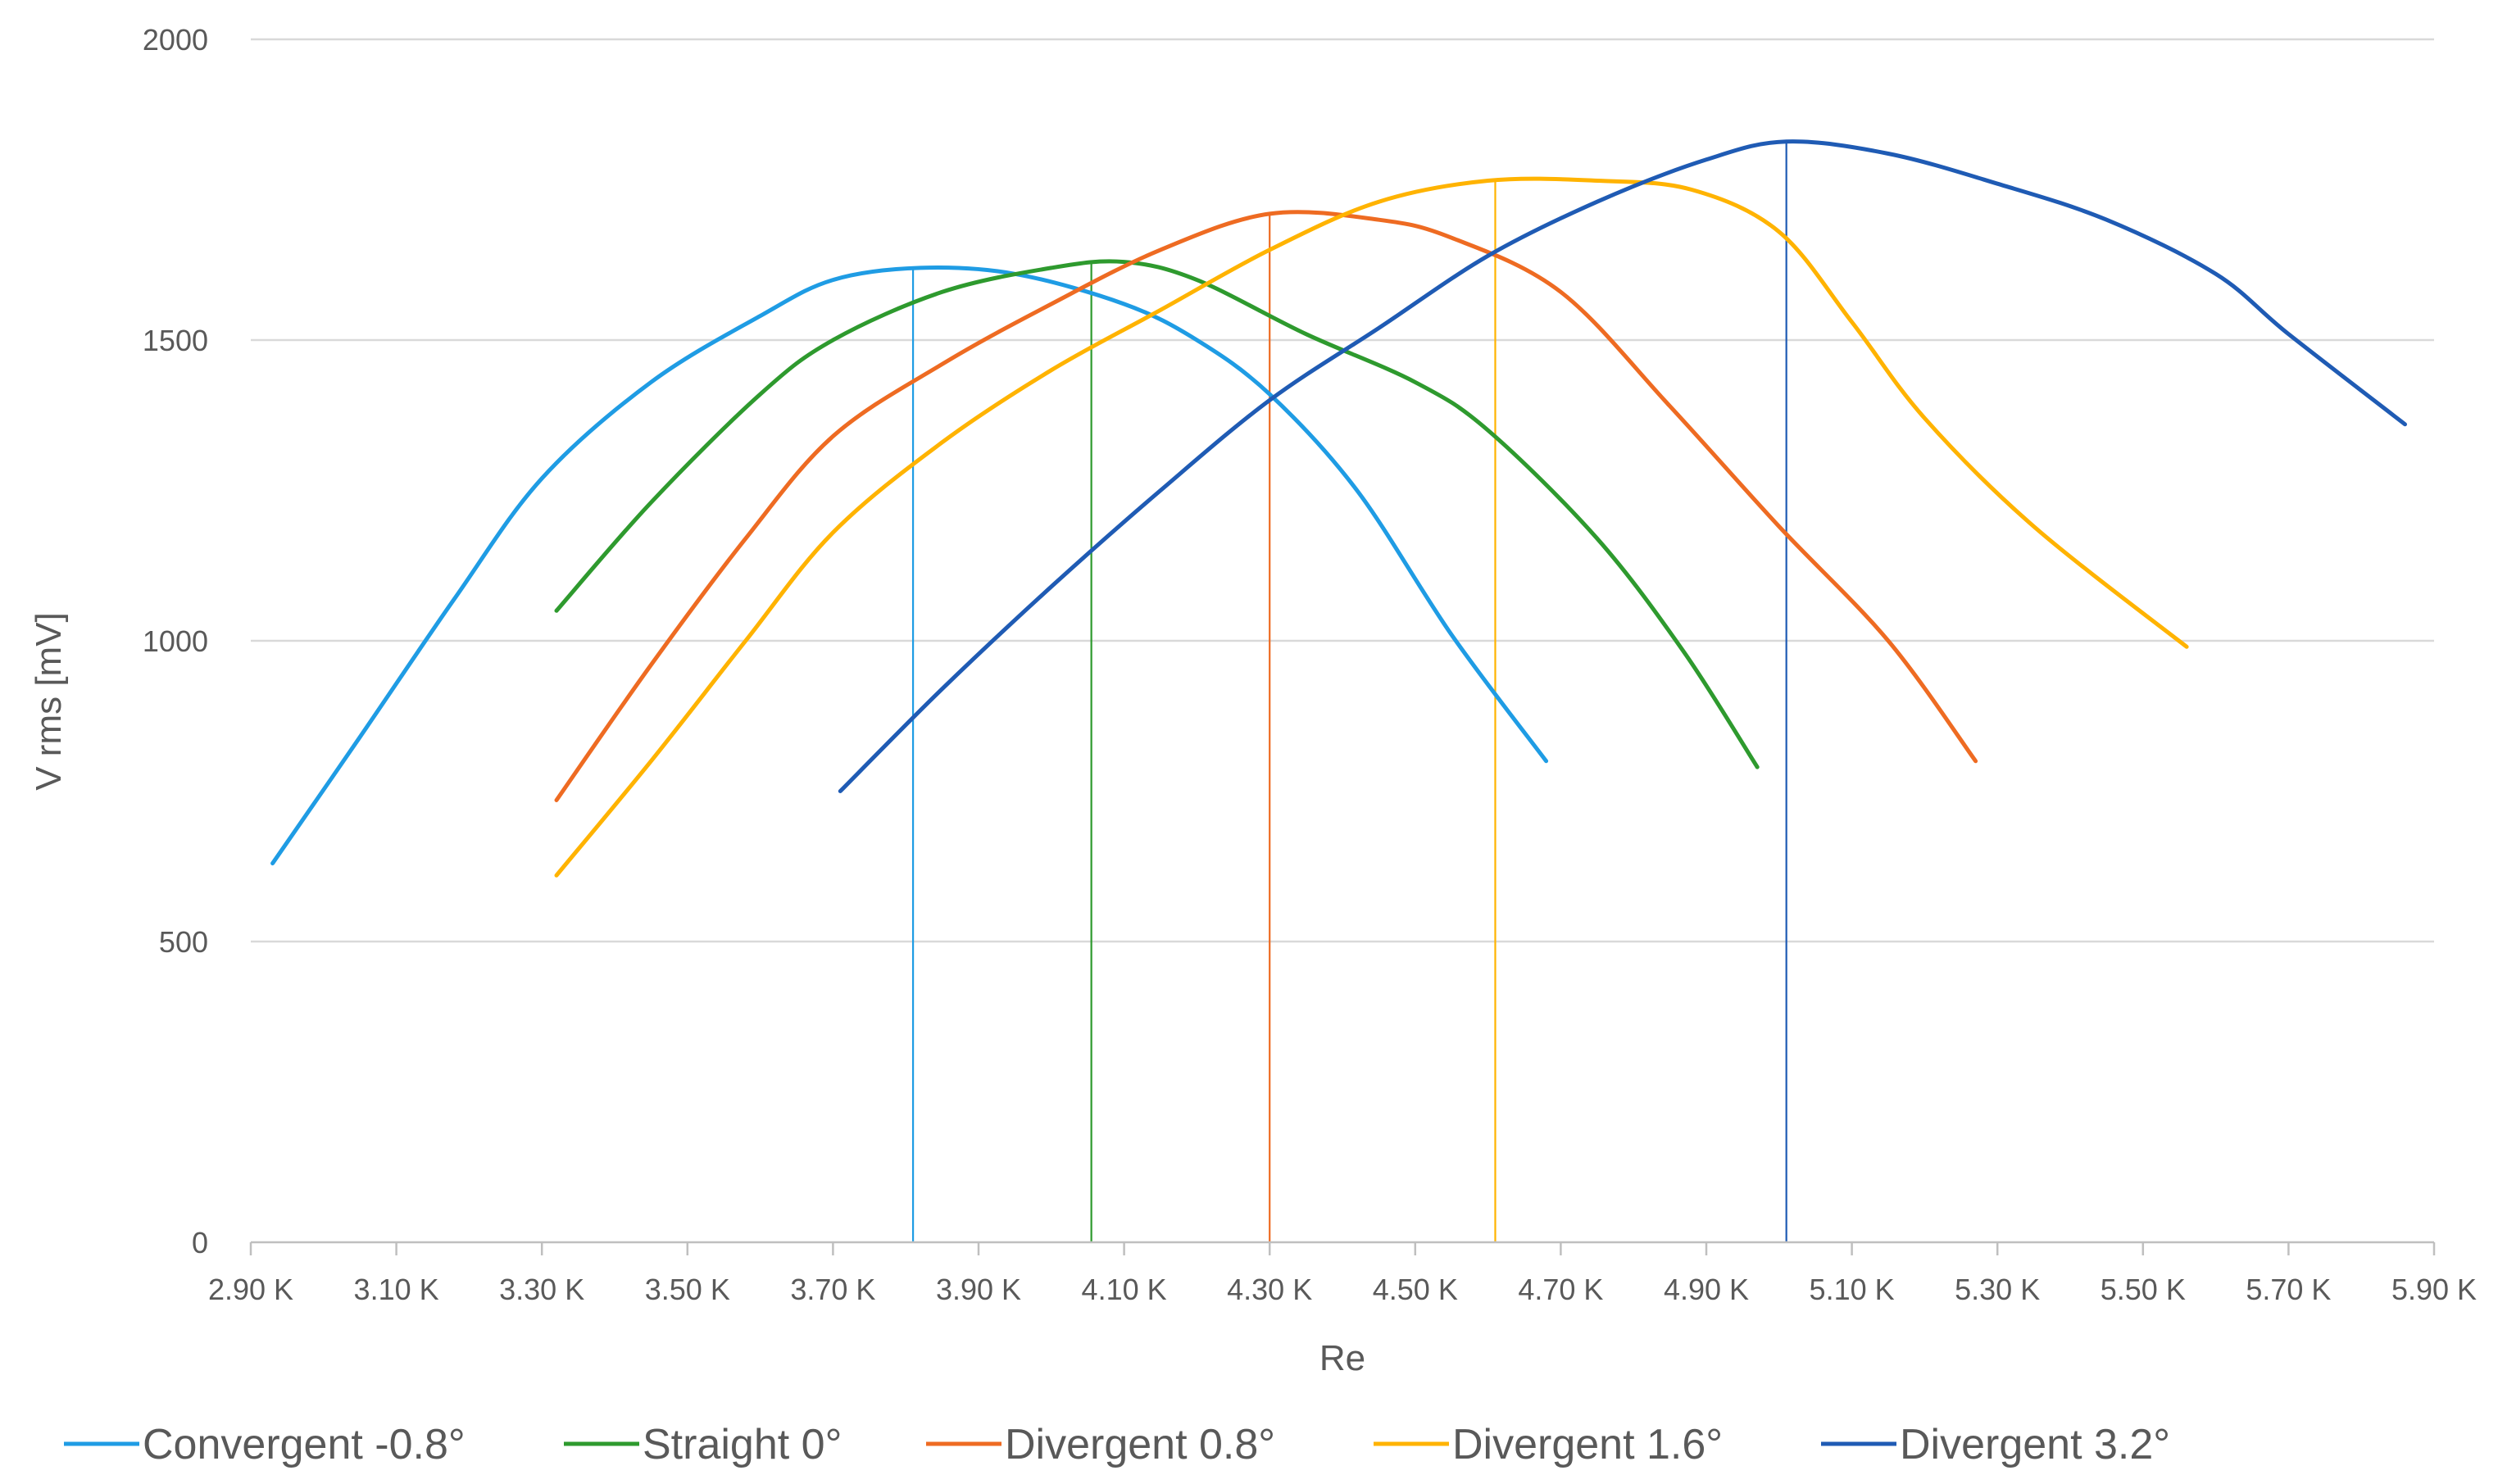  I want to click on x-tick-label: 5.90 K, so click(2434, 1289).